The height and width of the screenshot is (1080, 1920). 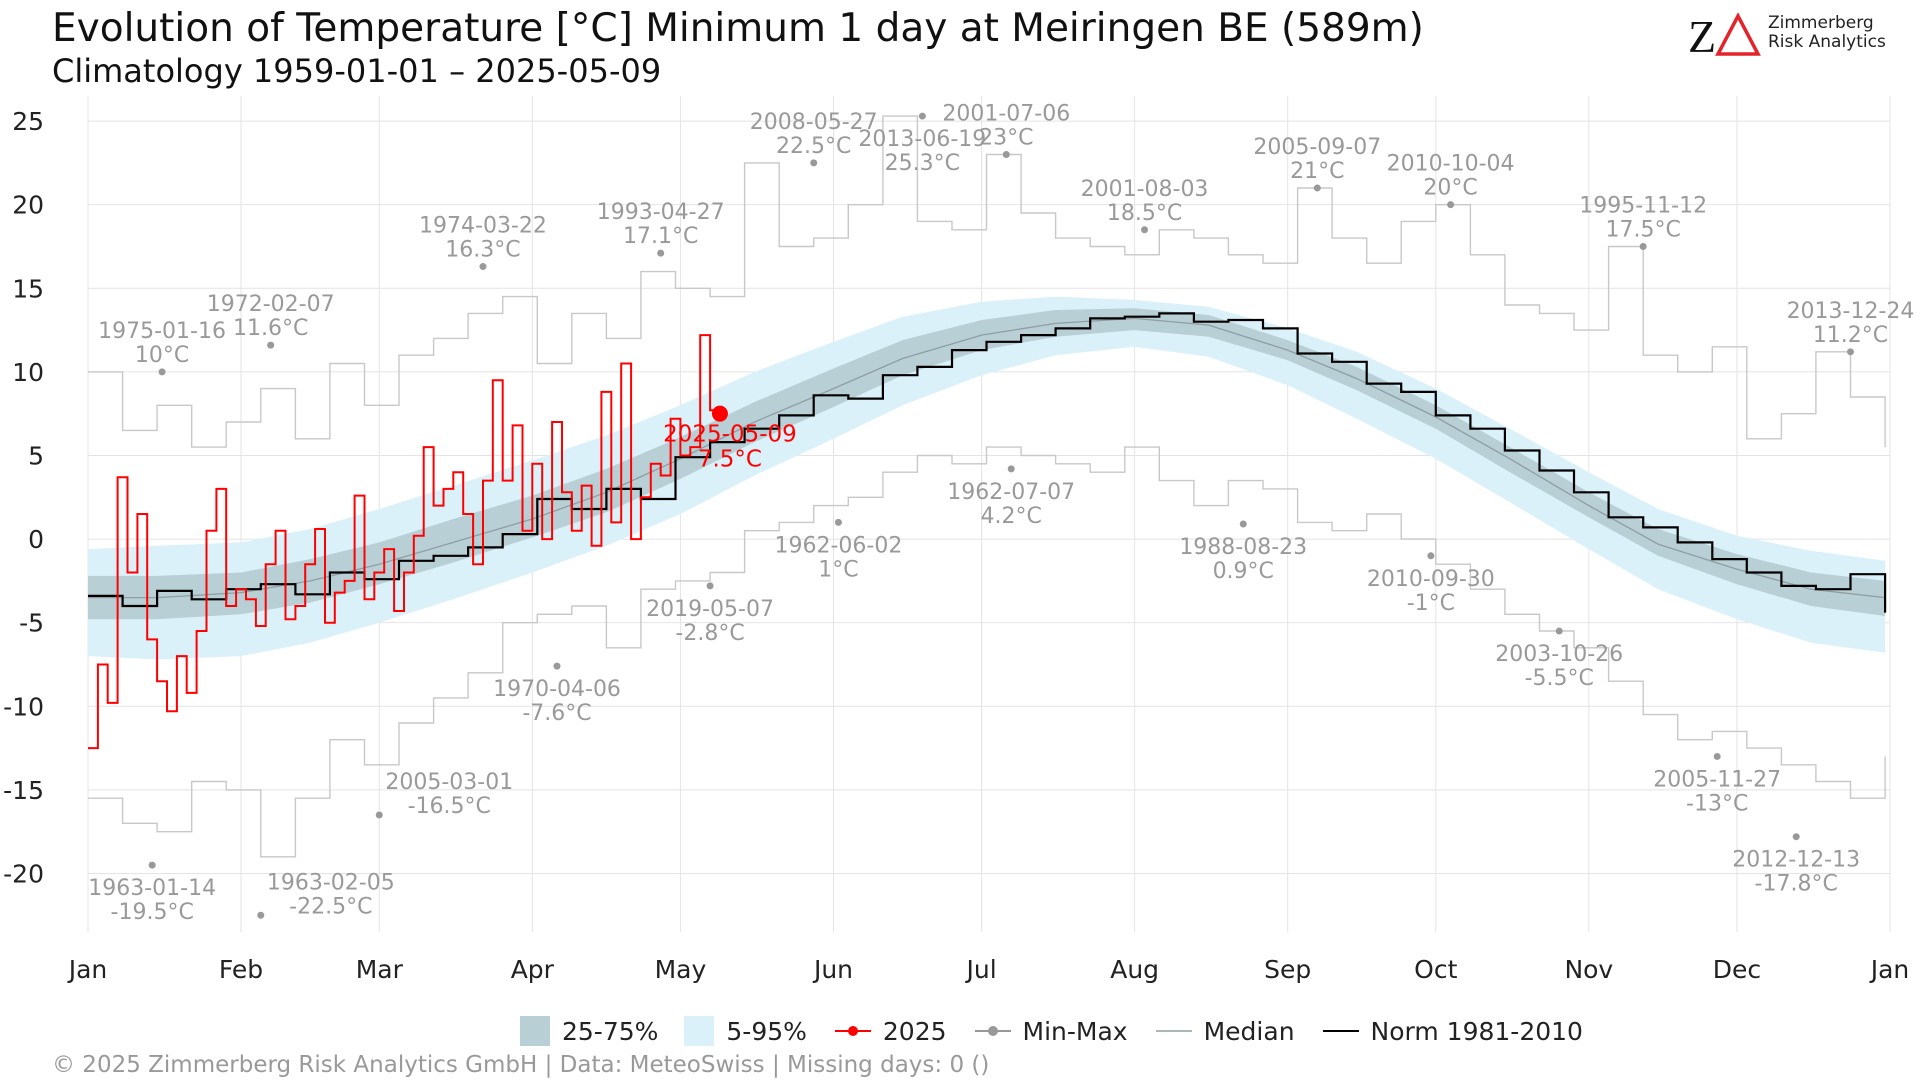 What do you see at coordinates (482, 250) in the screenshot?
I see `record-value-label: 16.3°C` at bounding box center [482, 250].